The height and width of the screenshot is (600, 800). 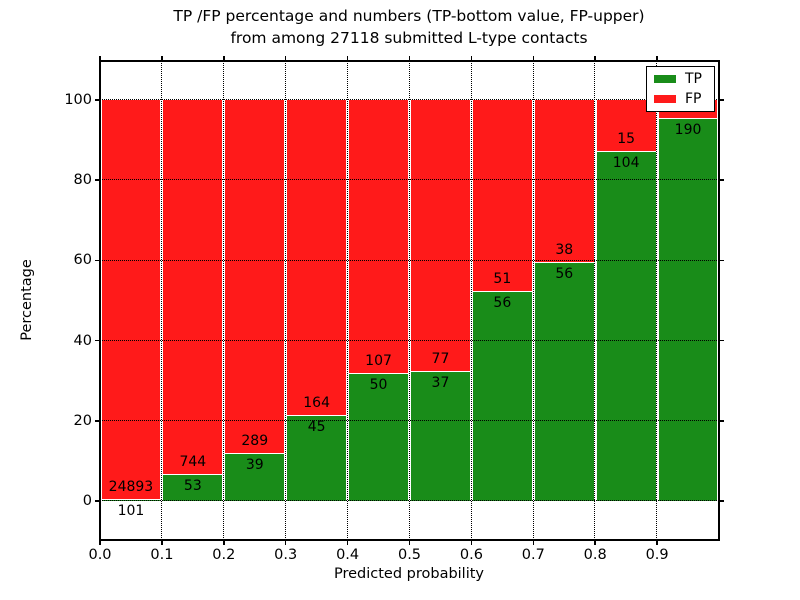 I want to click on fp-swatch-icon, so click(x=665, y=99).